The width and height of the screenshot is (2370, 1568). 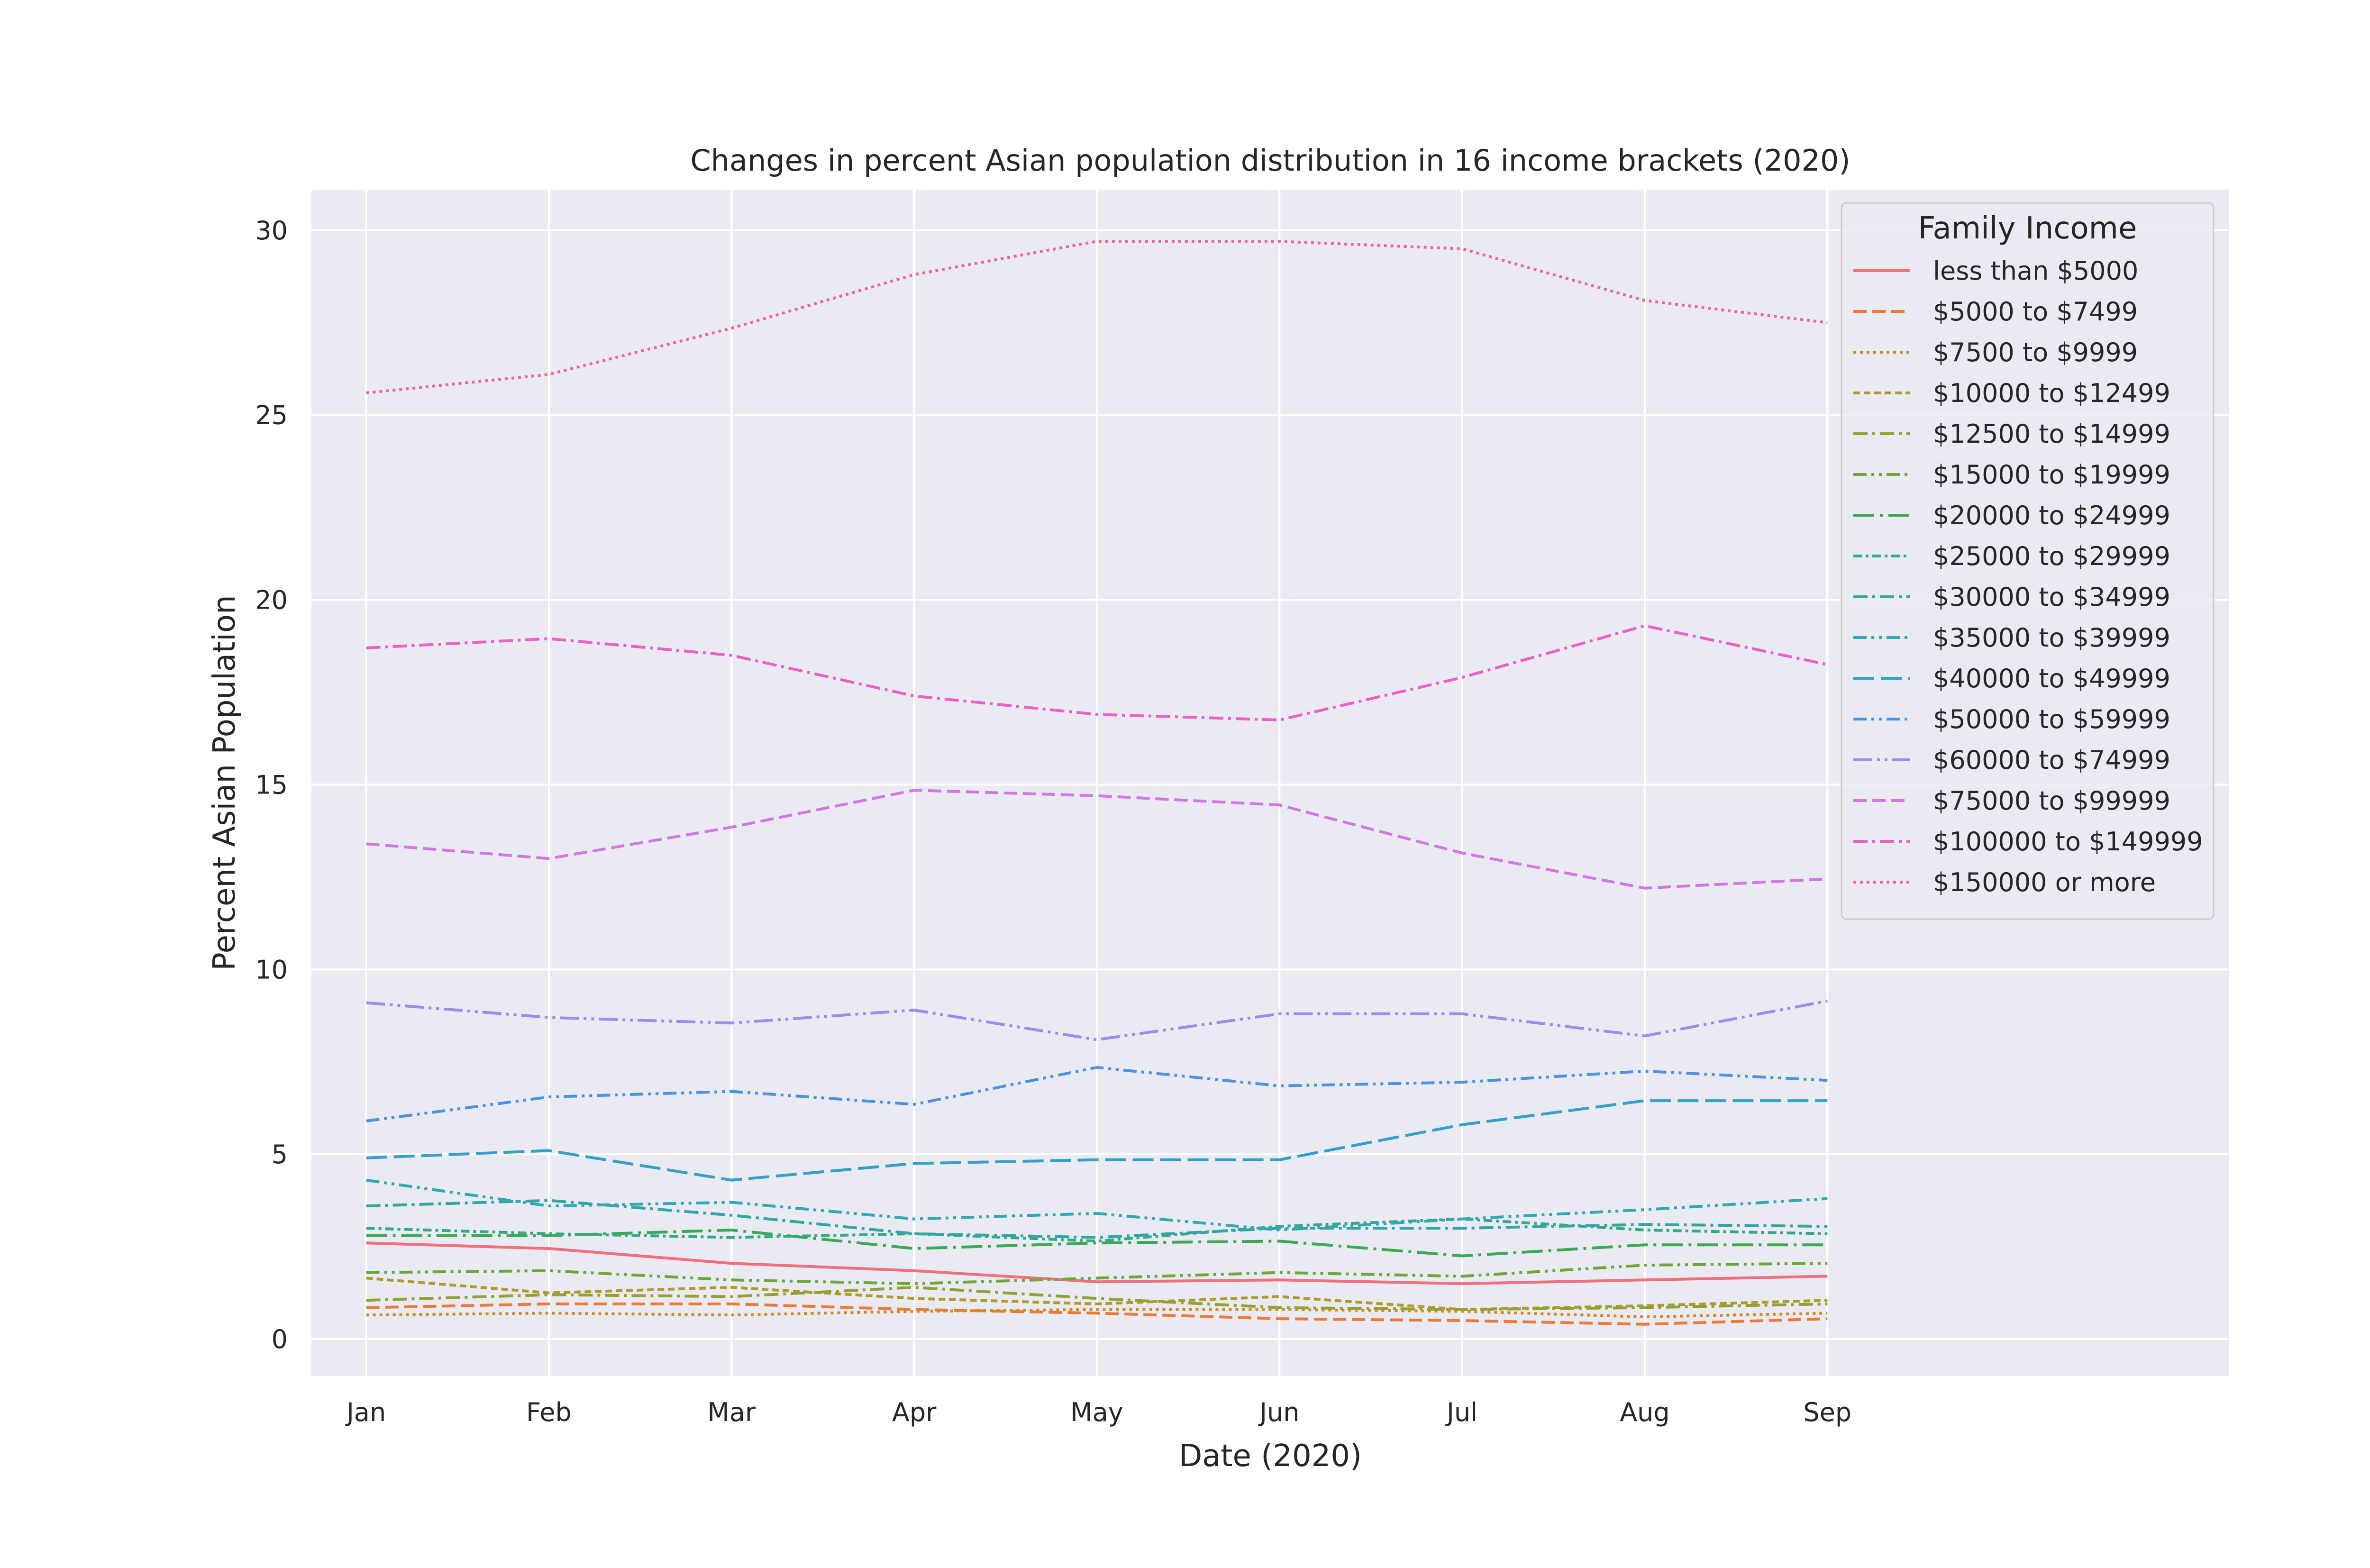 I want to click on legend-label-6: $20000 to $24999, so click(x=2051, y=515).